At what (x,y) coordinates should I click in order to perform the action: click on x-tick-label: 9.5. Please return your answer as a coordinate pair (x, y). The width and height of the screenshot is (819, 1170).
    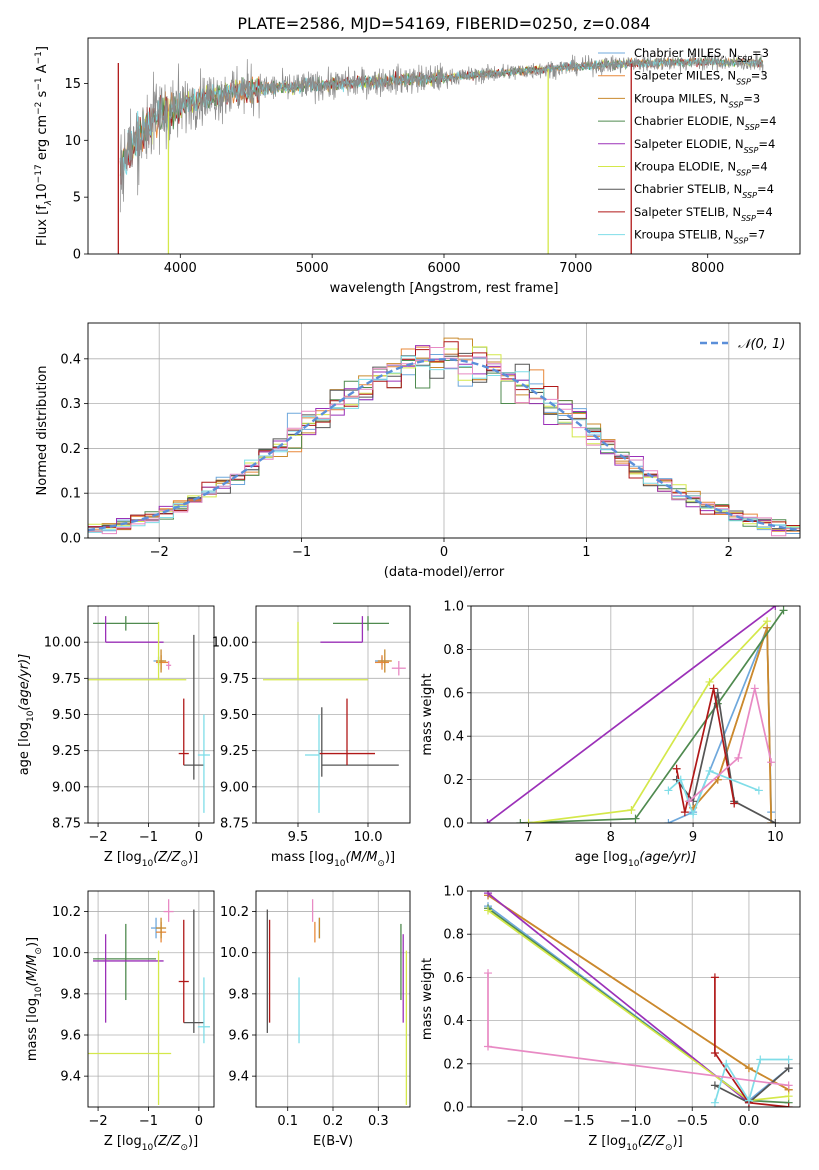
    Looking at the image, I should click on (298, 837).